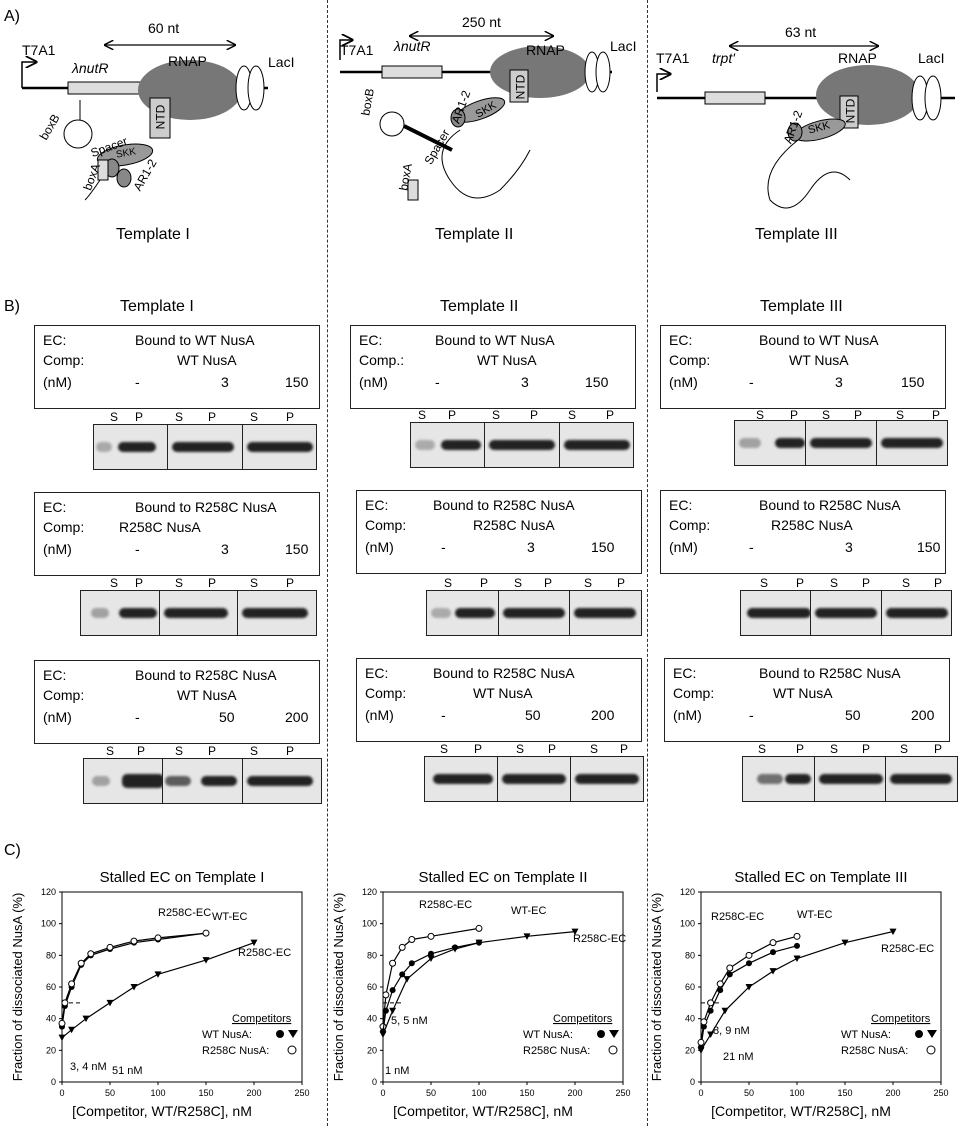 The height and width of the screenshot is (1131, 963). Describe the element at coordinates (12, 16) in the screenshot. I see `panel-label-a: A)` at that location.